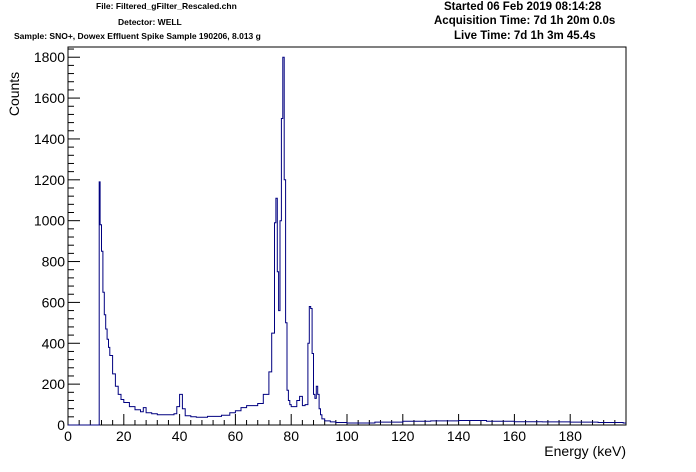 The height and width of the screenshot is (472, 696). What do you see at coordinates (166, 6) in the screenshot?
I see `file-label: File: Filtered_gFilter_Rescaled.chn` at bounding box center [166, 6].